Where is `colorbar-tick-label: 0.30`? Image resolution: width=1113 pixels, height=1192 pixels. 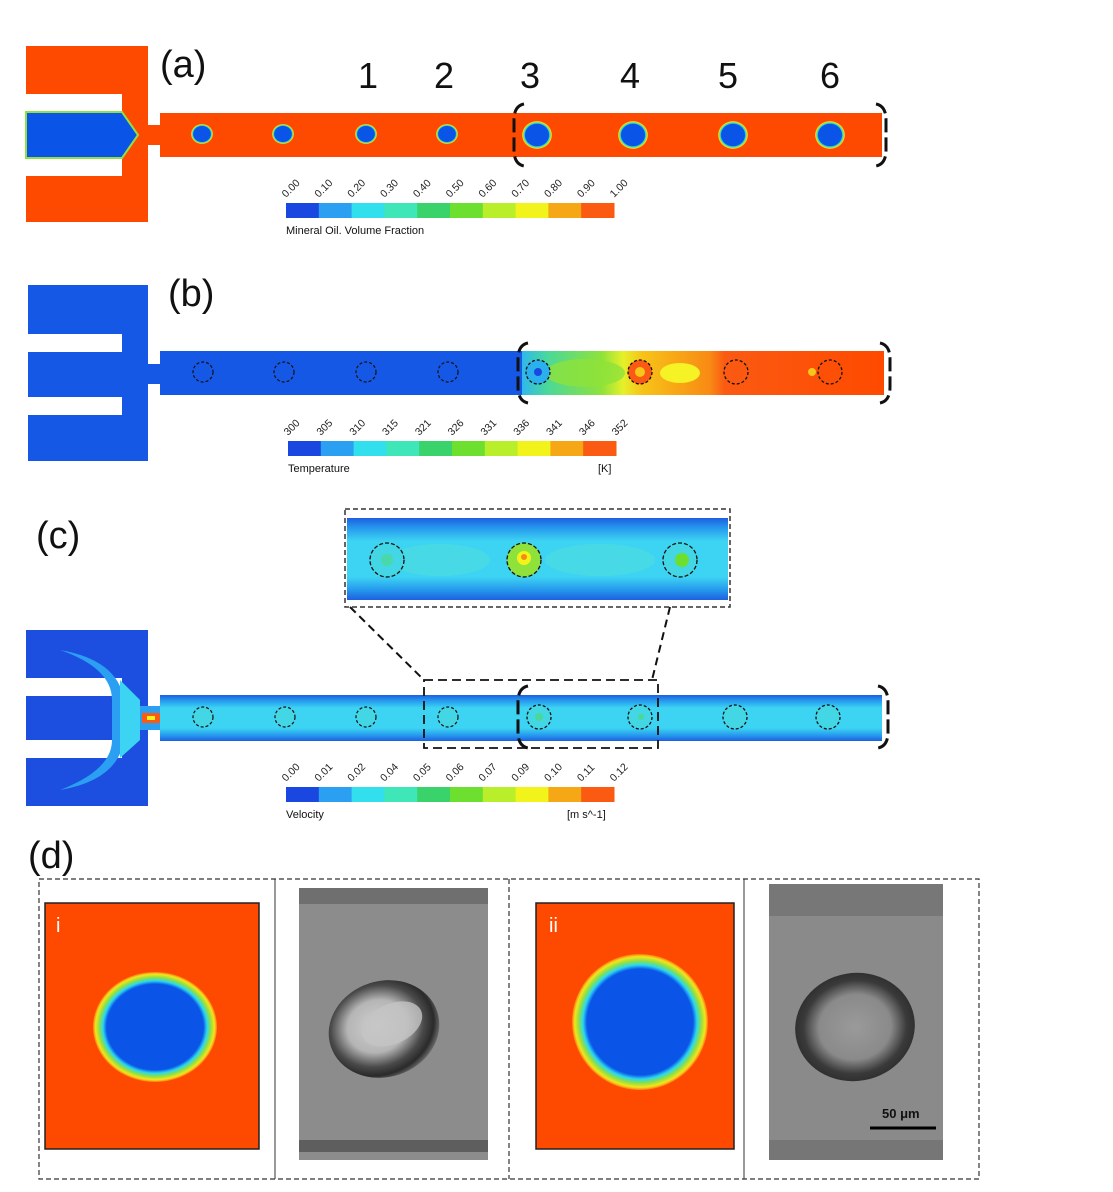
colorbar-tick-label: 0.30 is located at coordinates (389, 188).